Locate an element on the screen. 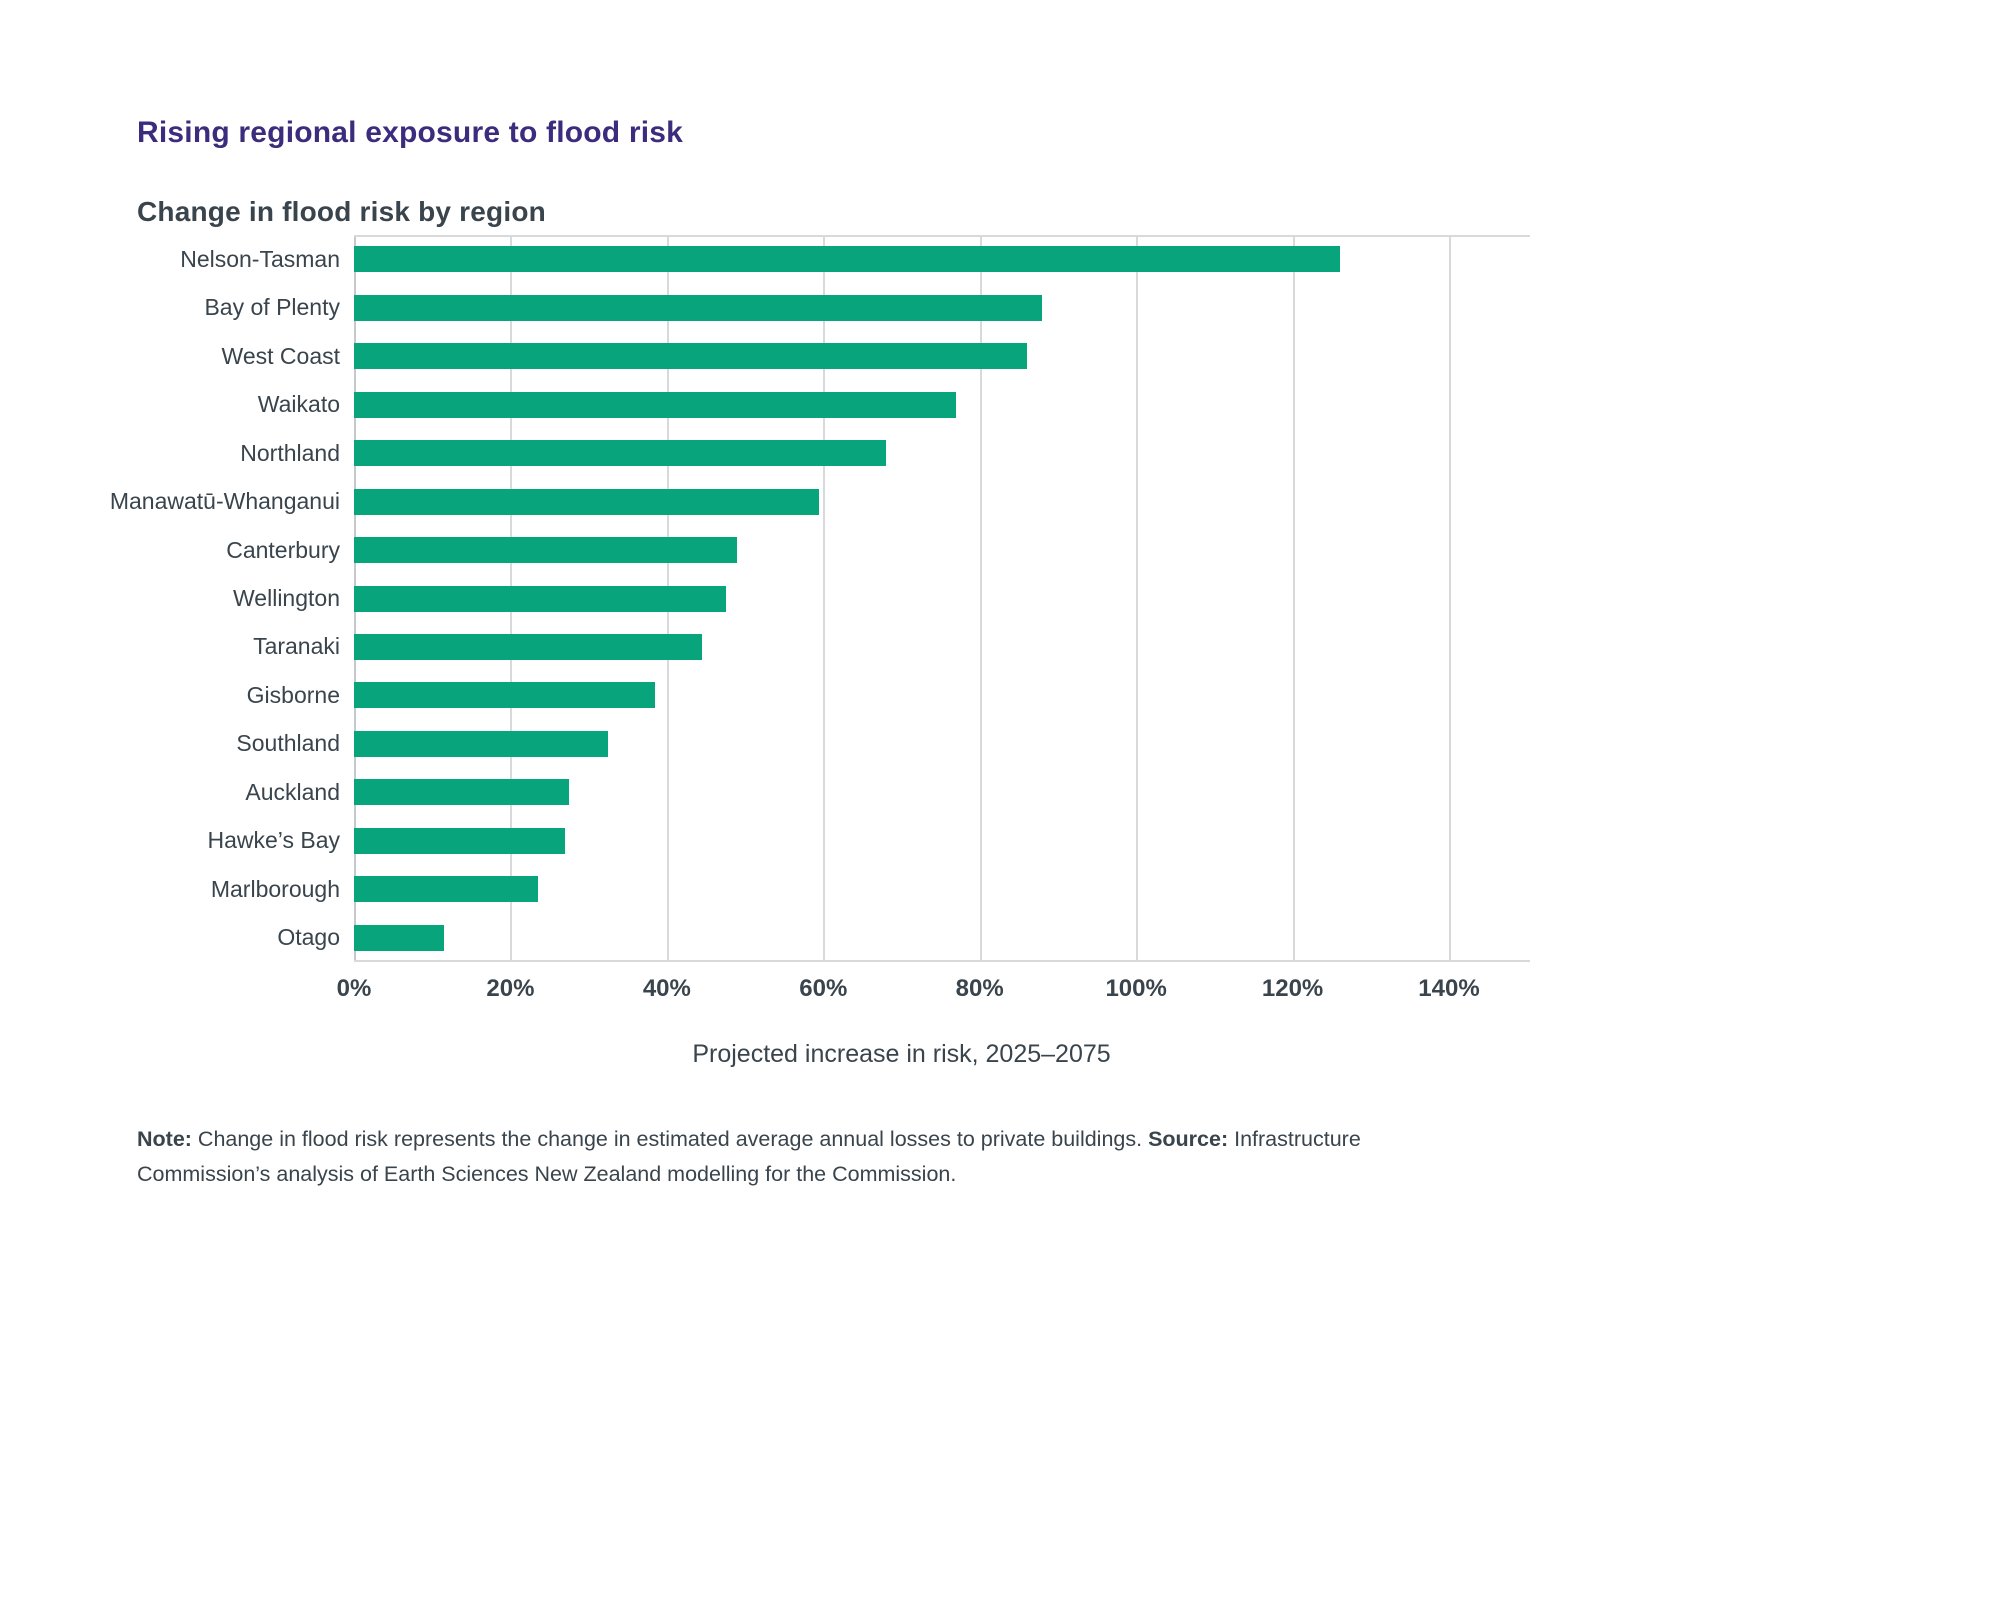 This screenshot has width=2000, height=1603. region-label: Otago is located at coordinates (308, 937).